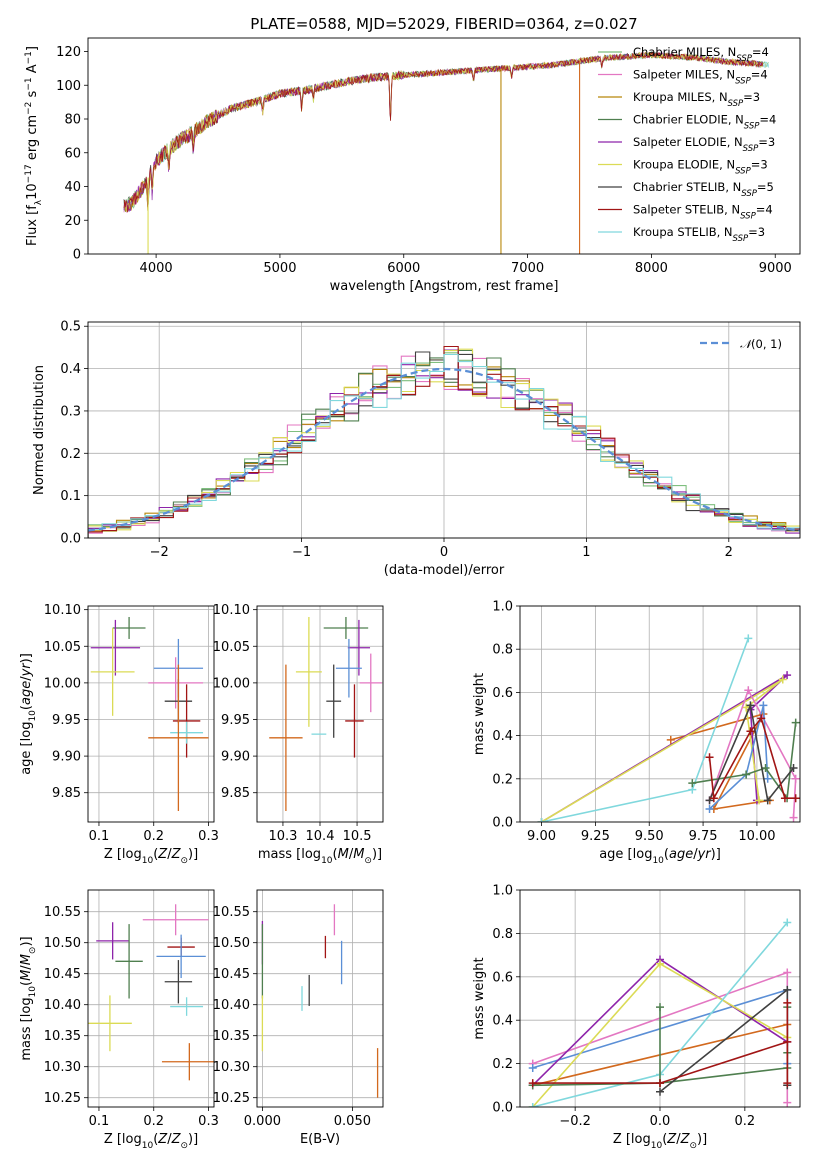 The height and width of the screenshot is (1170, 819). What do you see at coordinates (70, 411) in the screenshot?
I see `y-tick-label: 0.3` at bounding box center [70, 411].